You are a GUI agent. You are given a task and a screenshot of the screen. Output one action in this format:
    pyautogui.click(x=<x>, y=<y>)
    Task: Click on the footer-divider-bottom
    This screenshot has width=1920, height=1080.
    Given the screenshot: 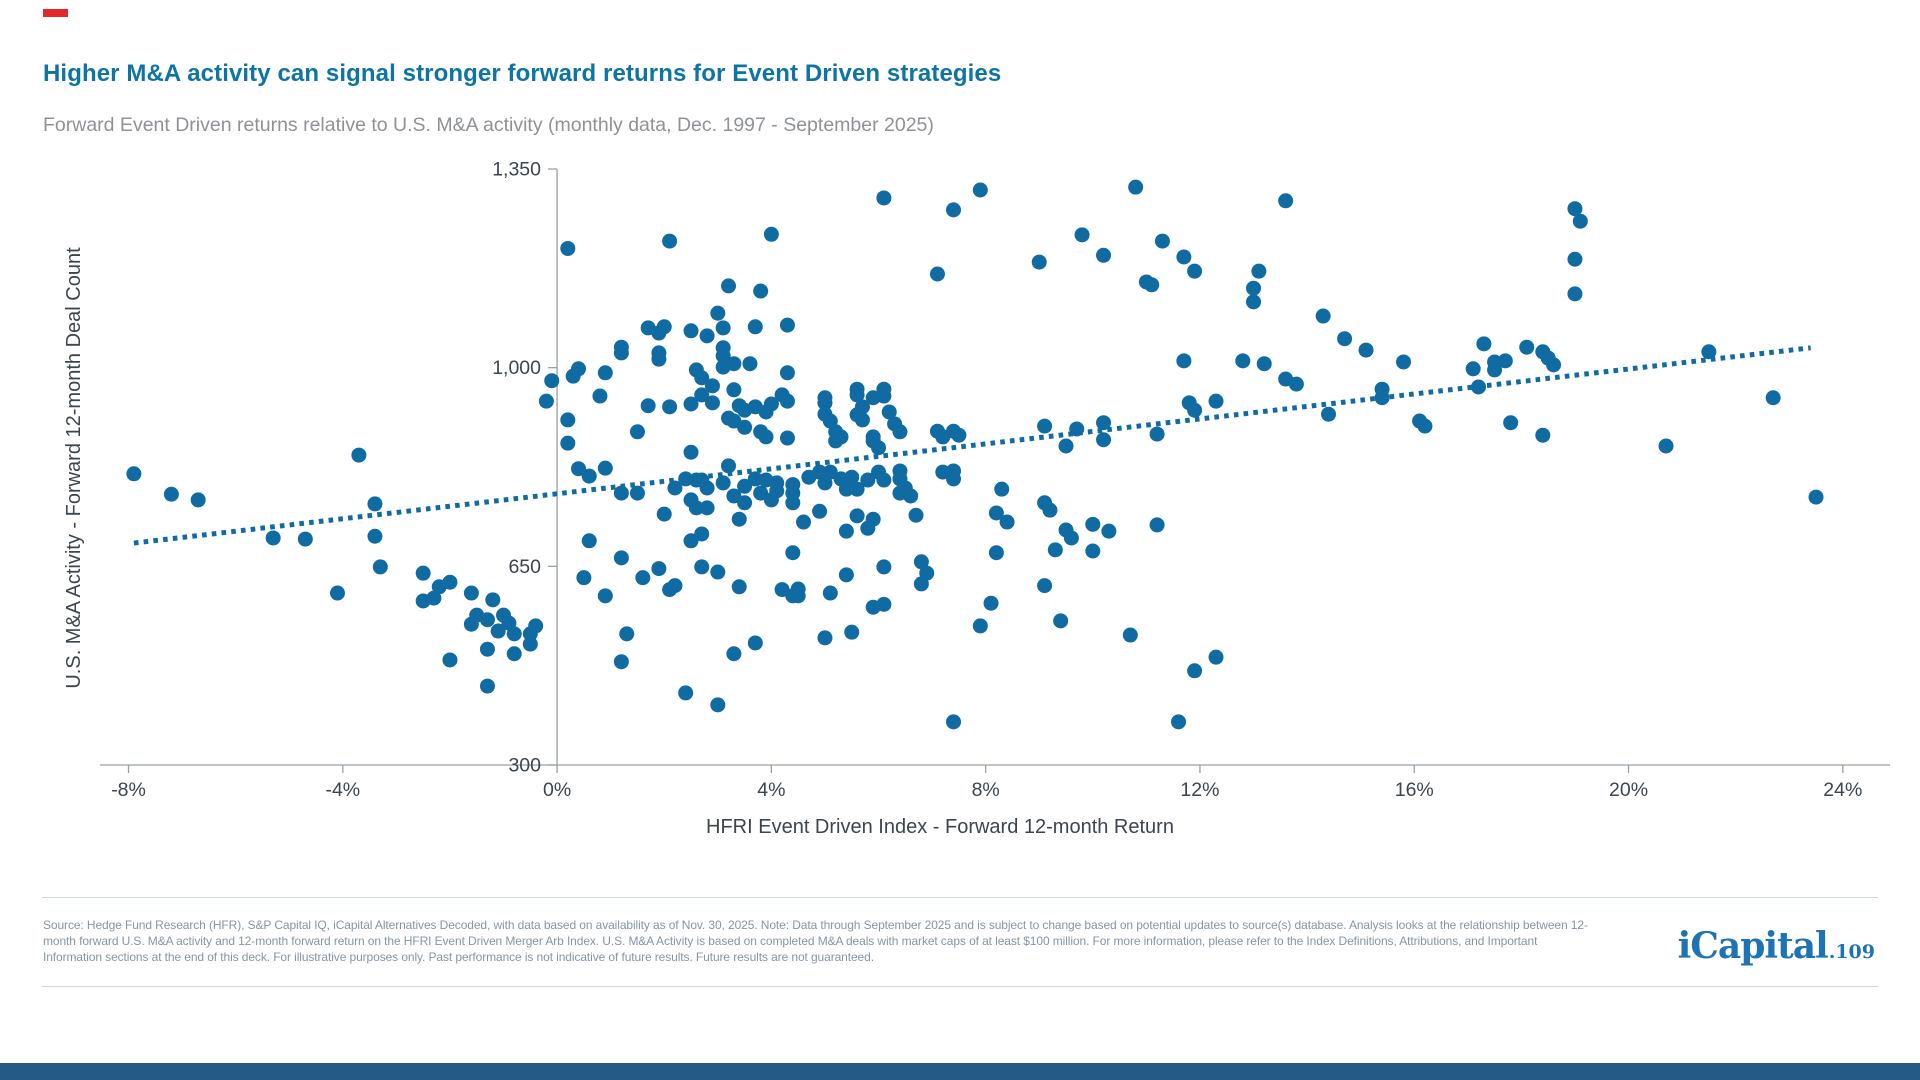 What is the action you would take?
    pyautogui.click(x=960, y=986)
    